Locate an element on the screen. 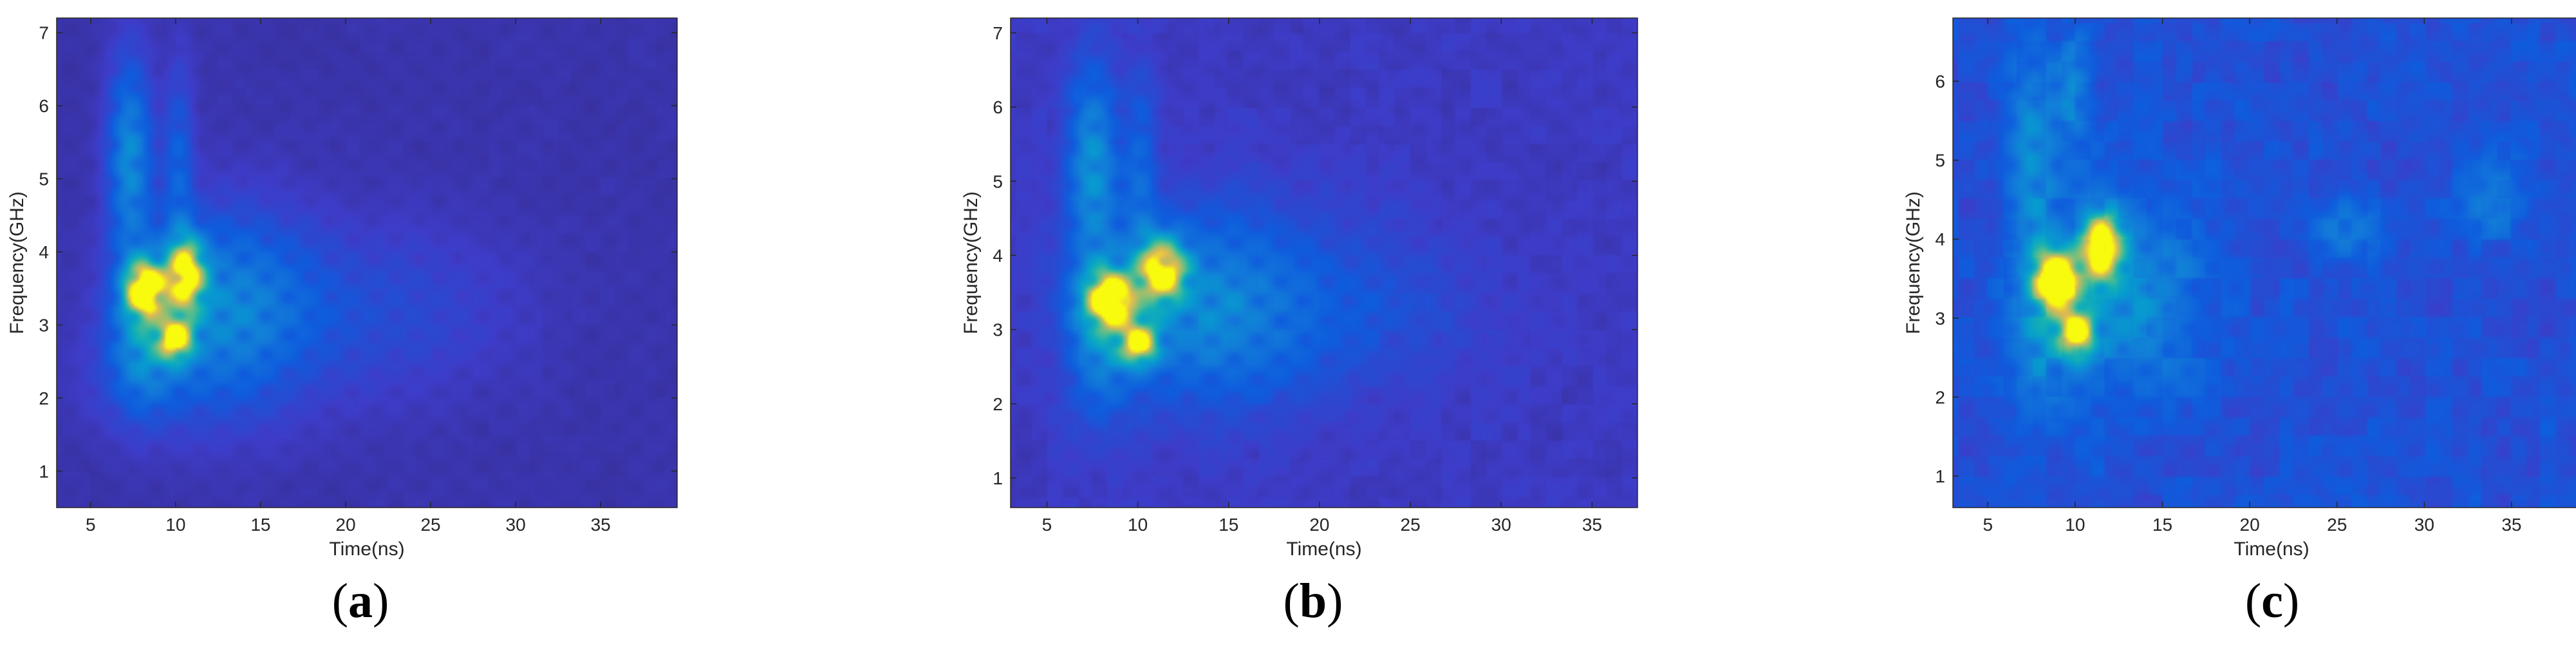 The image size is (2576, 648). panel-a-letter: a is located at coordinates (360, 601).